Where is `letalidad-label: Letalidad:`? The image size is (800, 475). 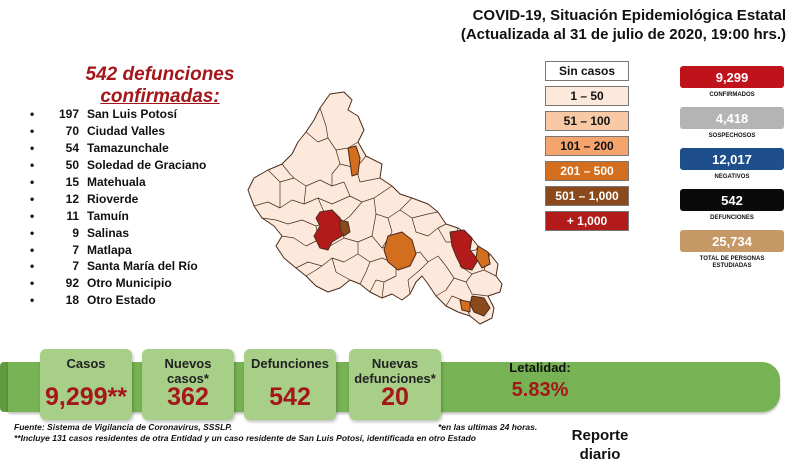 letalidad-label: Letalidad: is located at coordinates (540, 367).